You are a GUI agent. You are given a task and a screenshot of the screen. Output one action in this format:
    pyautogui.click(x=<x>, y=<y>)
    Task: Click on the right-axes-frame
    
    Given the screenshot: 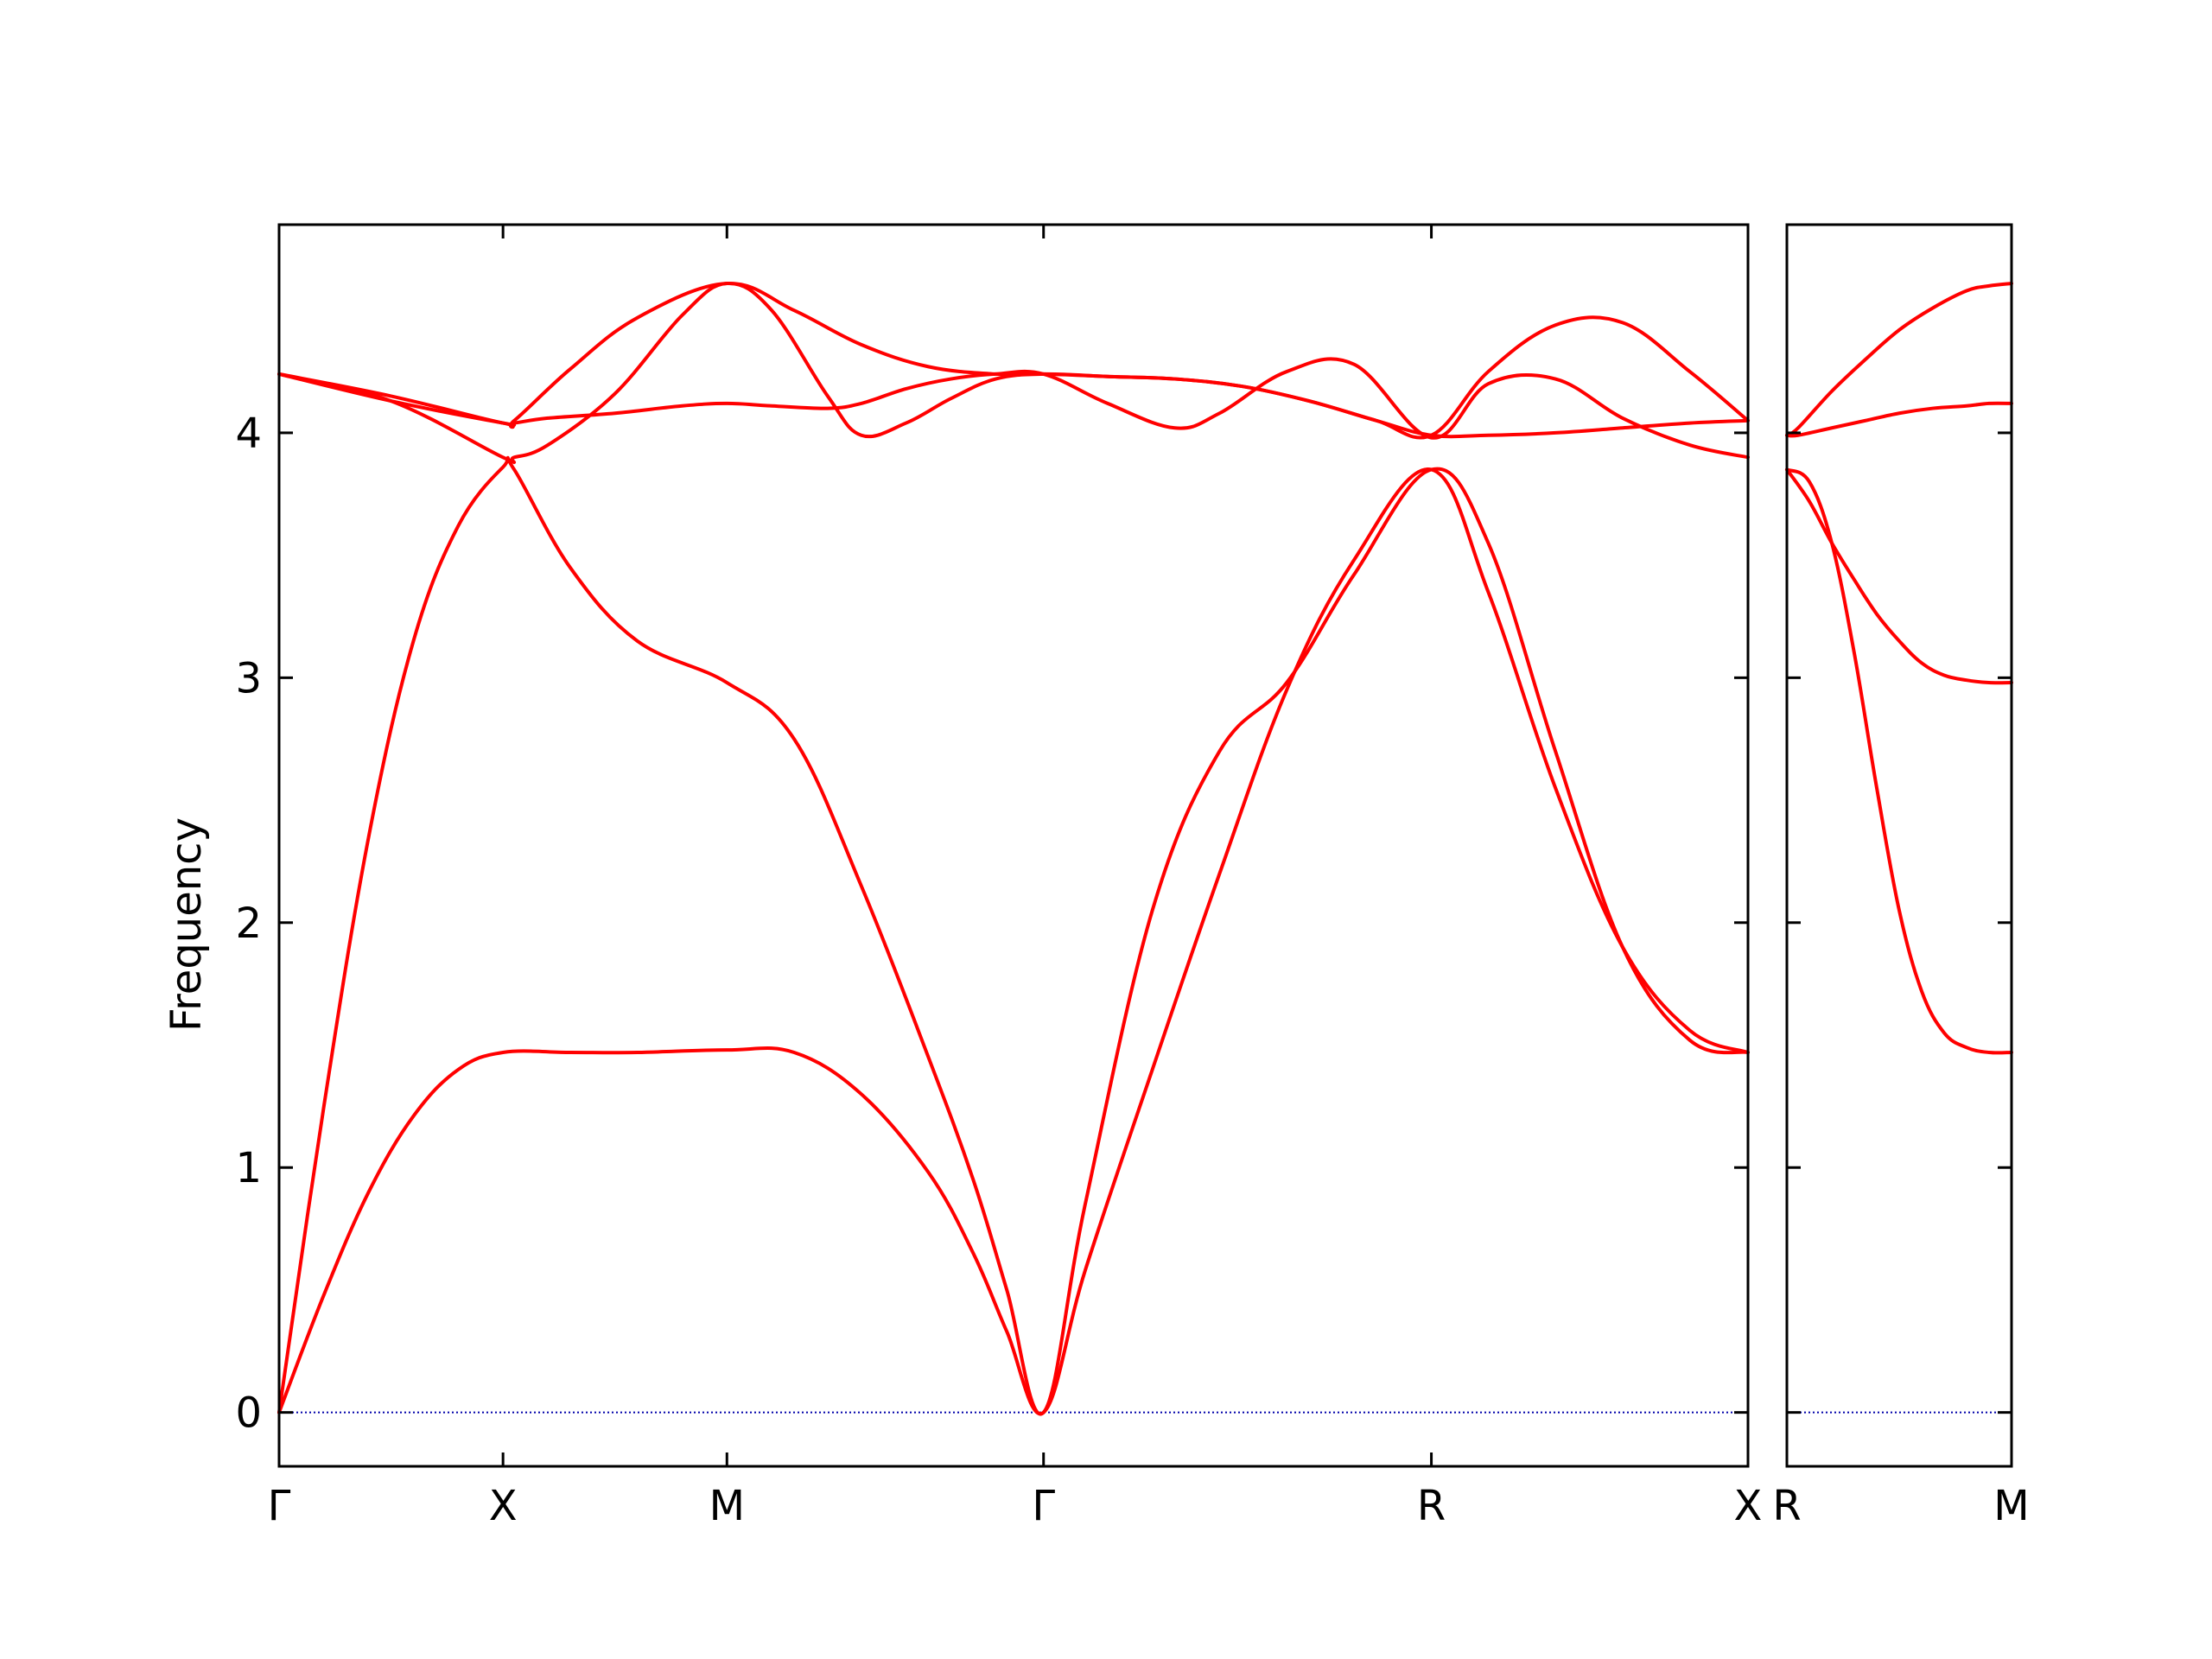 What is the action you would take?
    pyautogui.click(x=1899, y=845)
    